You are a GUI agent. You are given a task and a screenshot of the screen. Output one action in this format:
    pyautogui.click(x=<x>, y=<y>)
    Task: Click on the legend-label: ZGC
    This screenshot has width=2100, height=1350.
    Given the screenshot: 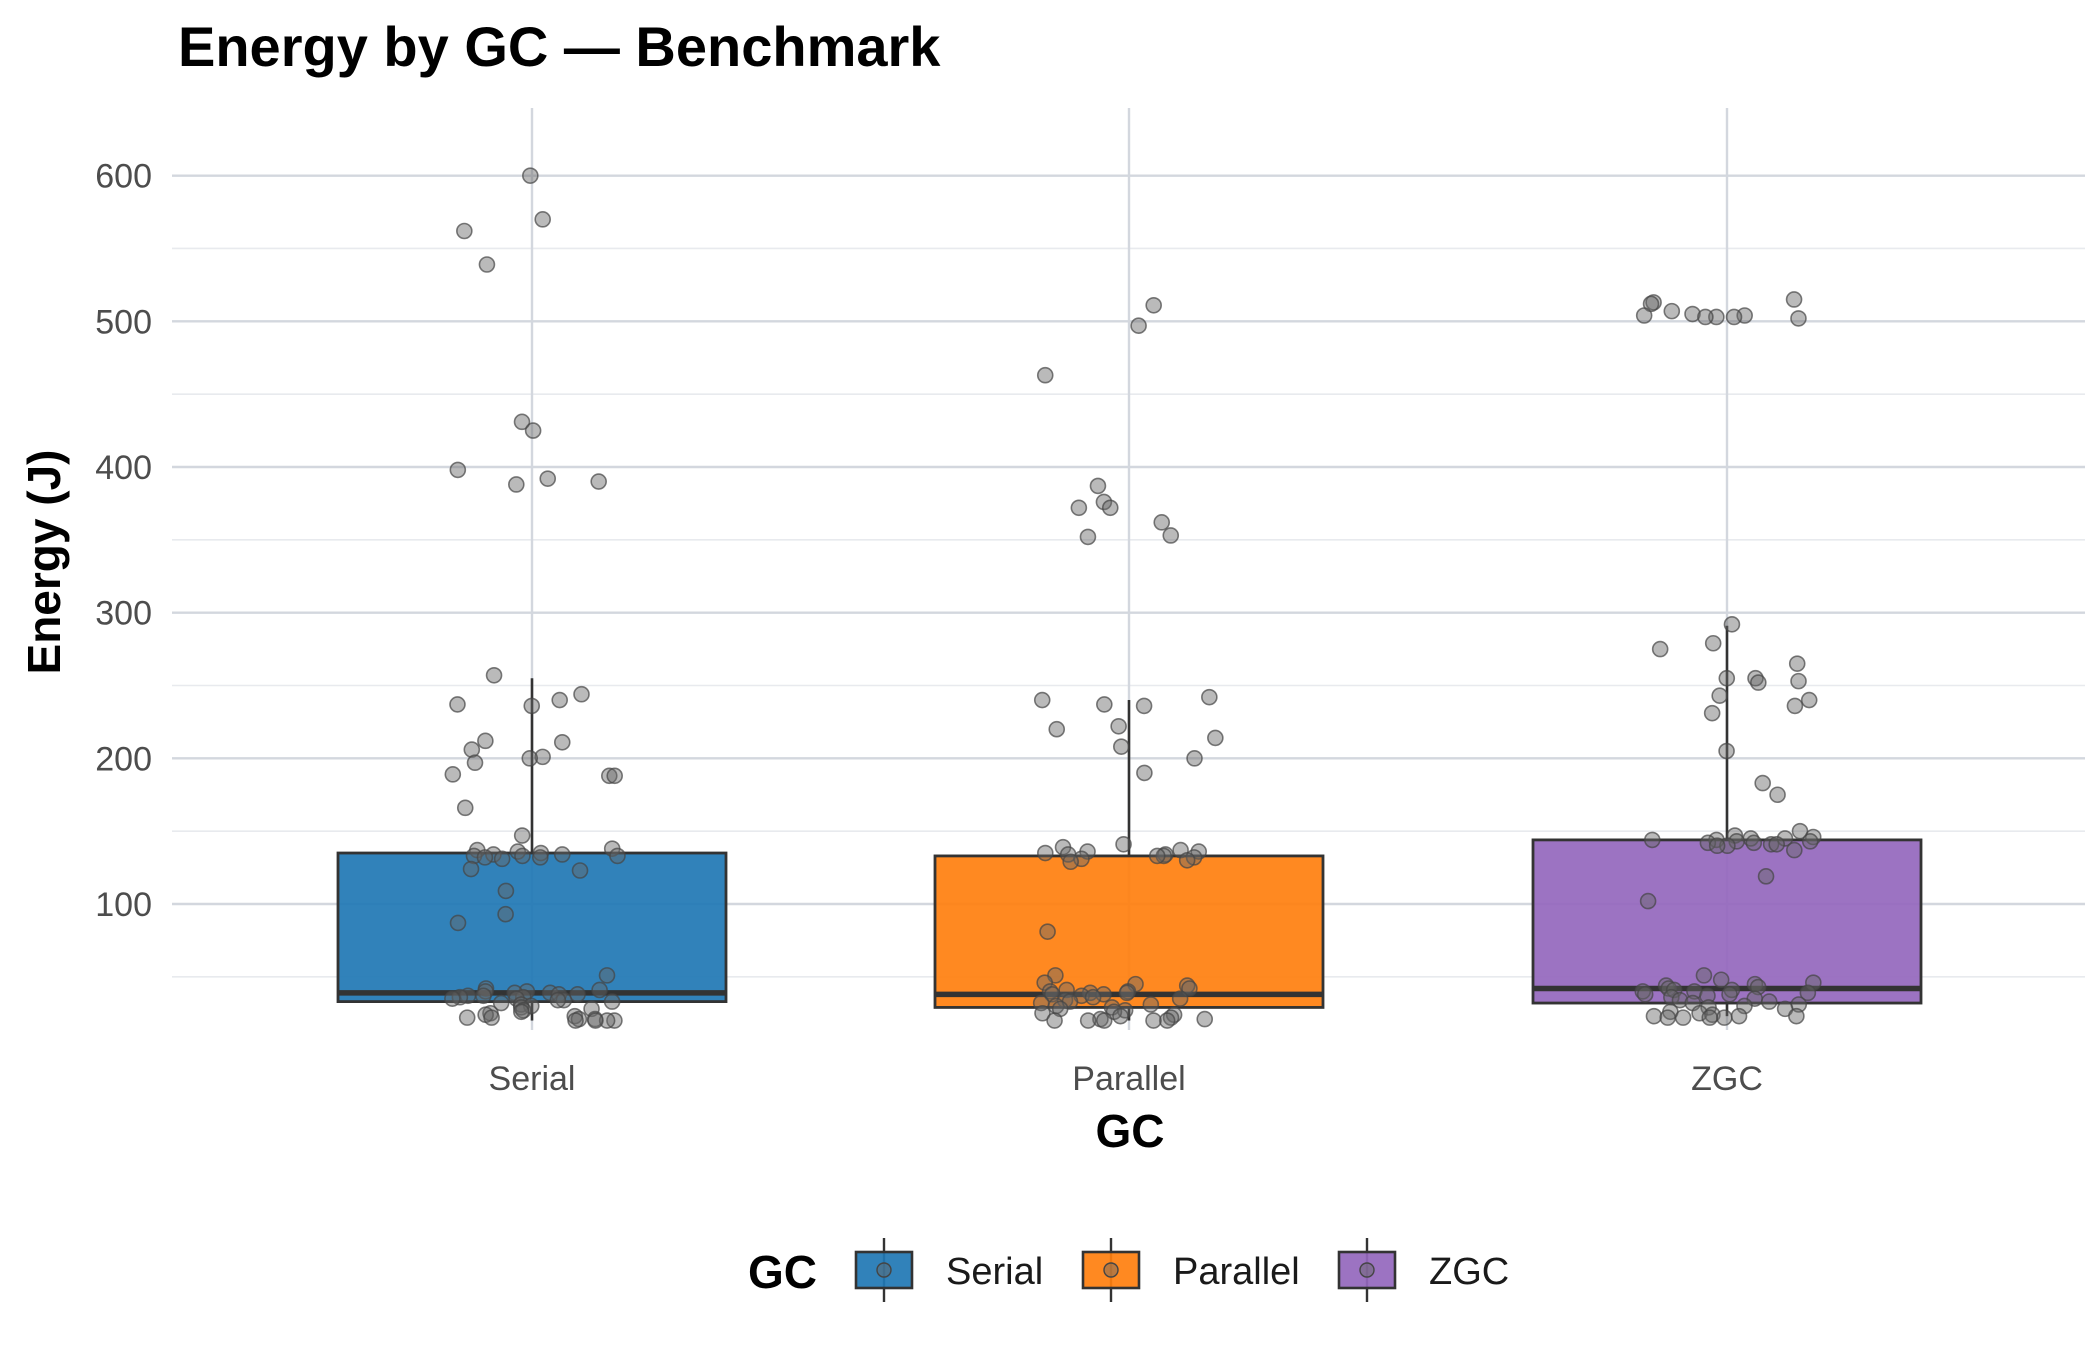 What is the action you would take?
    pyautogui.click(x=1469, y=1272)
    